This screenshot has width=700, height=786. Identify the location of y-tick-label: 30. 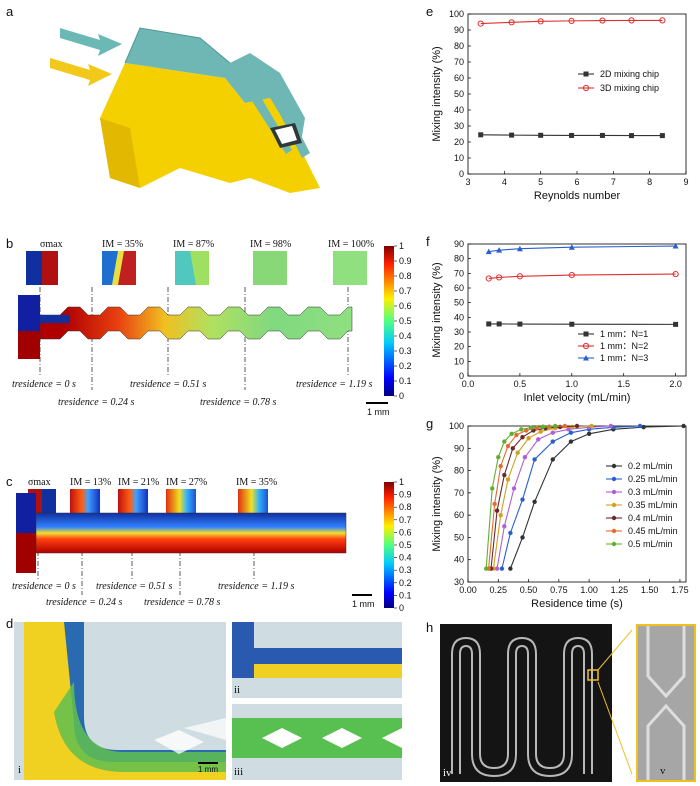
(459, 582).